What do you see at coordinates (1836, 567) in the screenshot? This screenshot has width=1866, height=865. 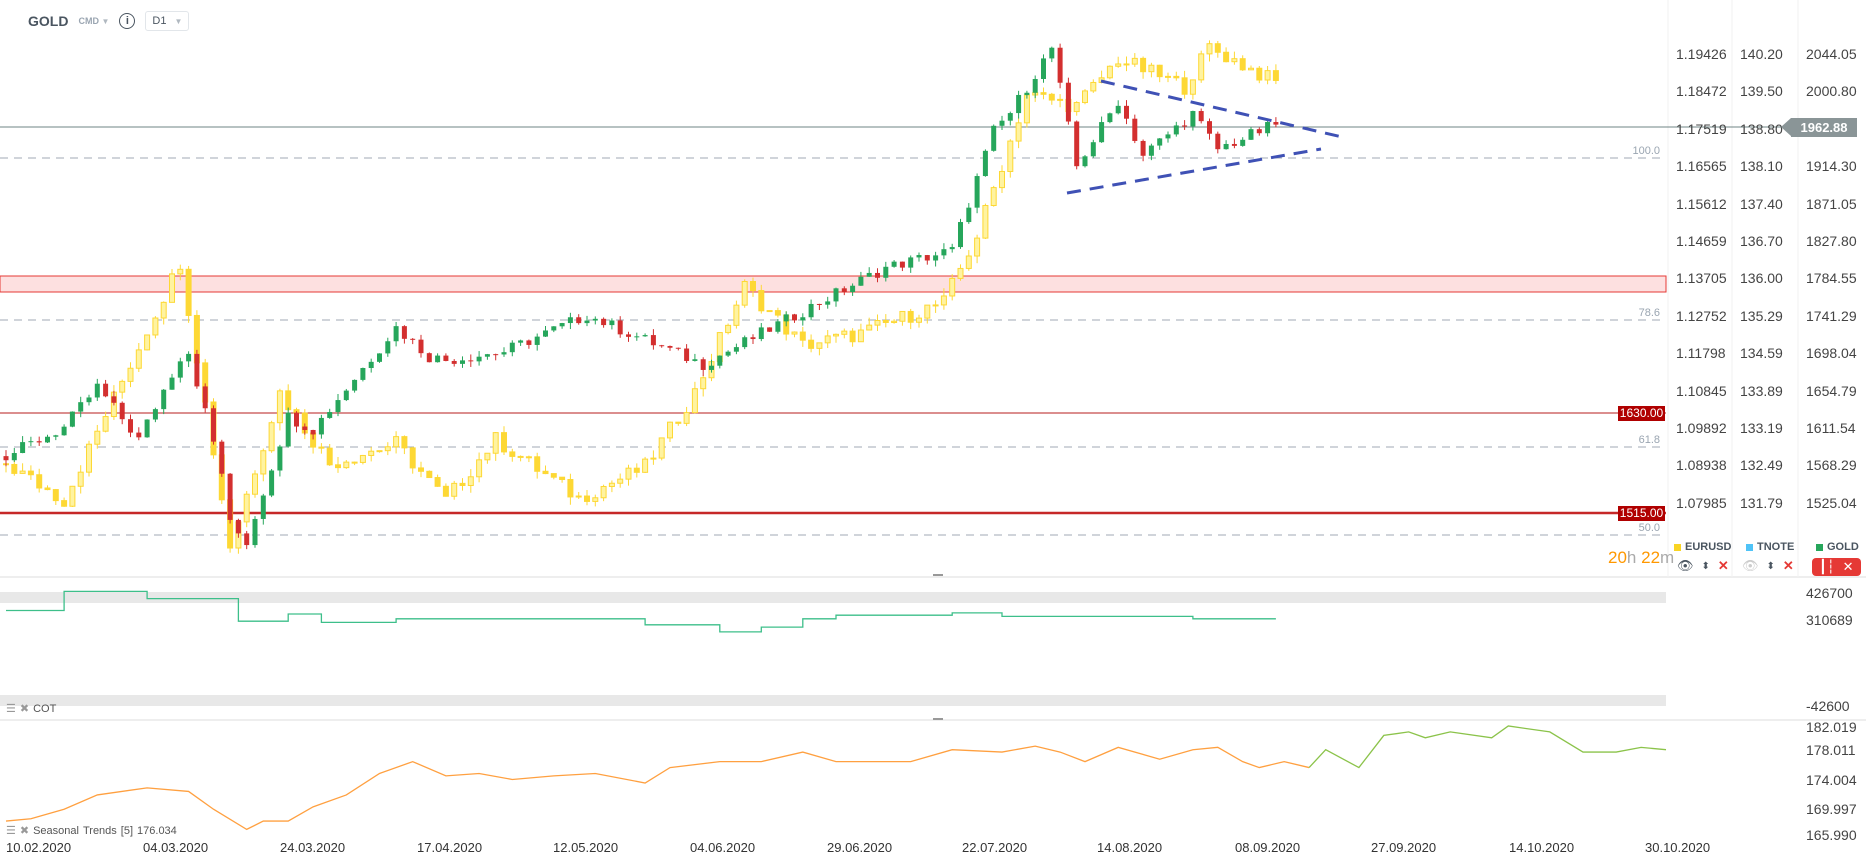 I see `gold-controls: ┃┆ ✕` at bounding box center [1836, 567].